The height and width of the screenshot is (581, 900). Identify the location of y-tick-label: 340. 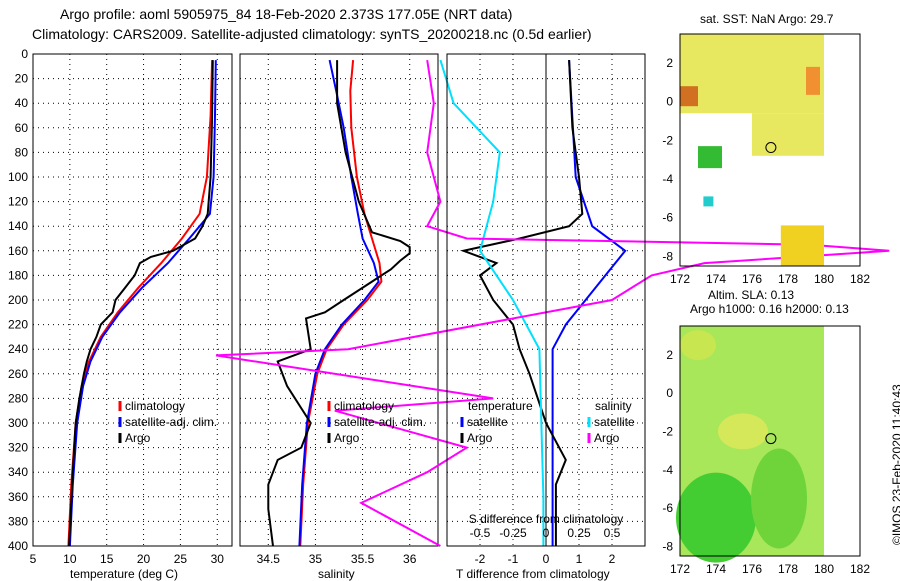
(18, 472).